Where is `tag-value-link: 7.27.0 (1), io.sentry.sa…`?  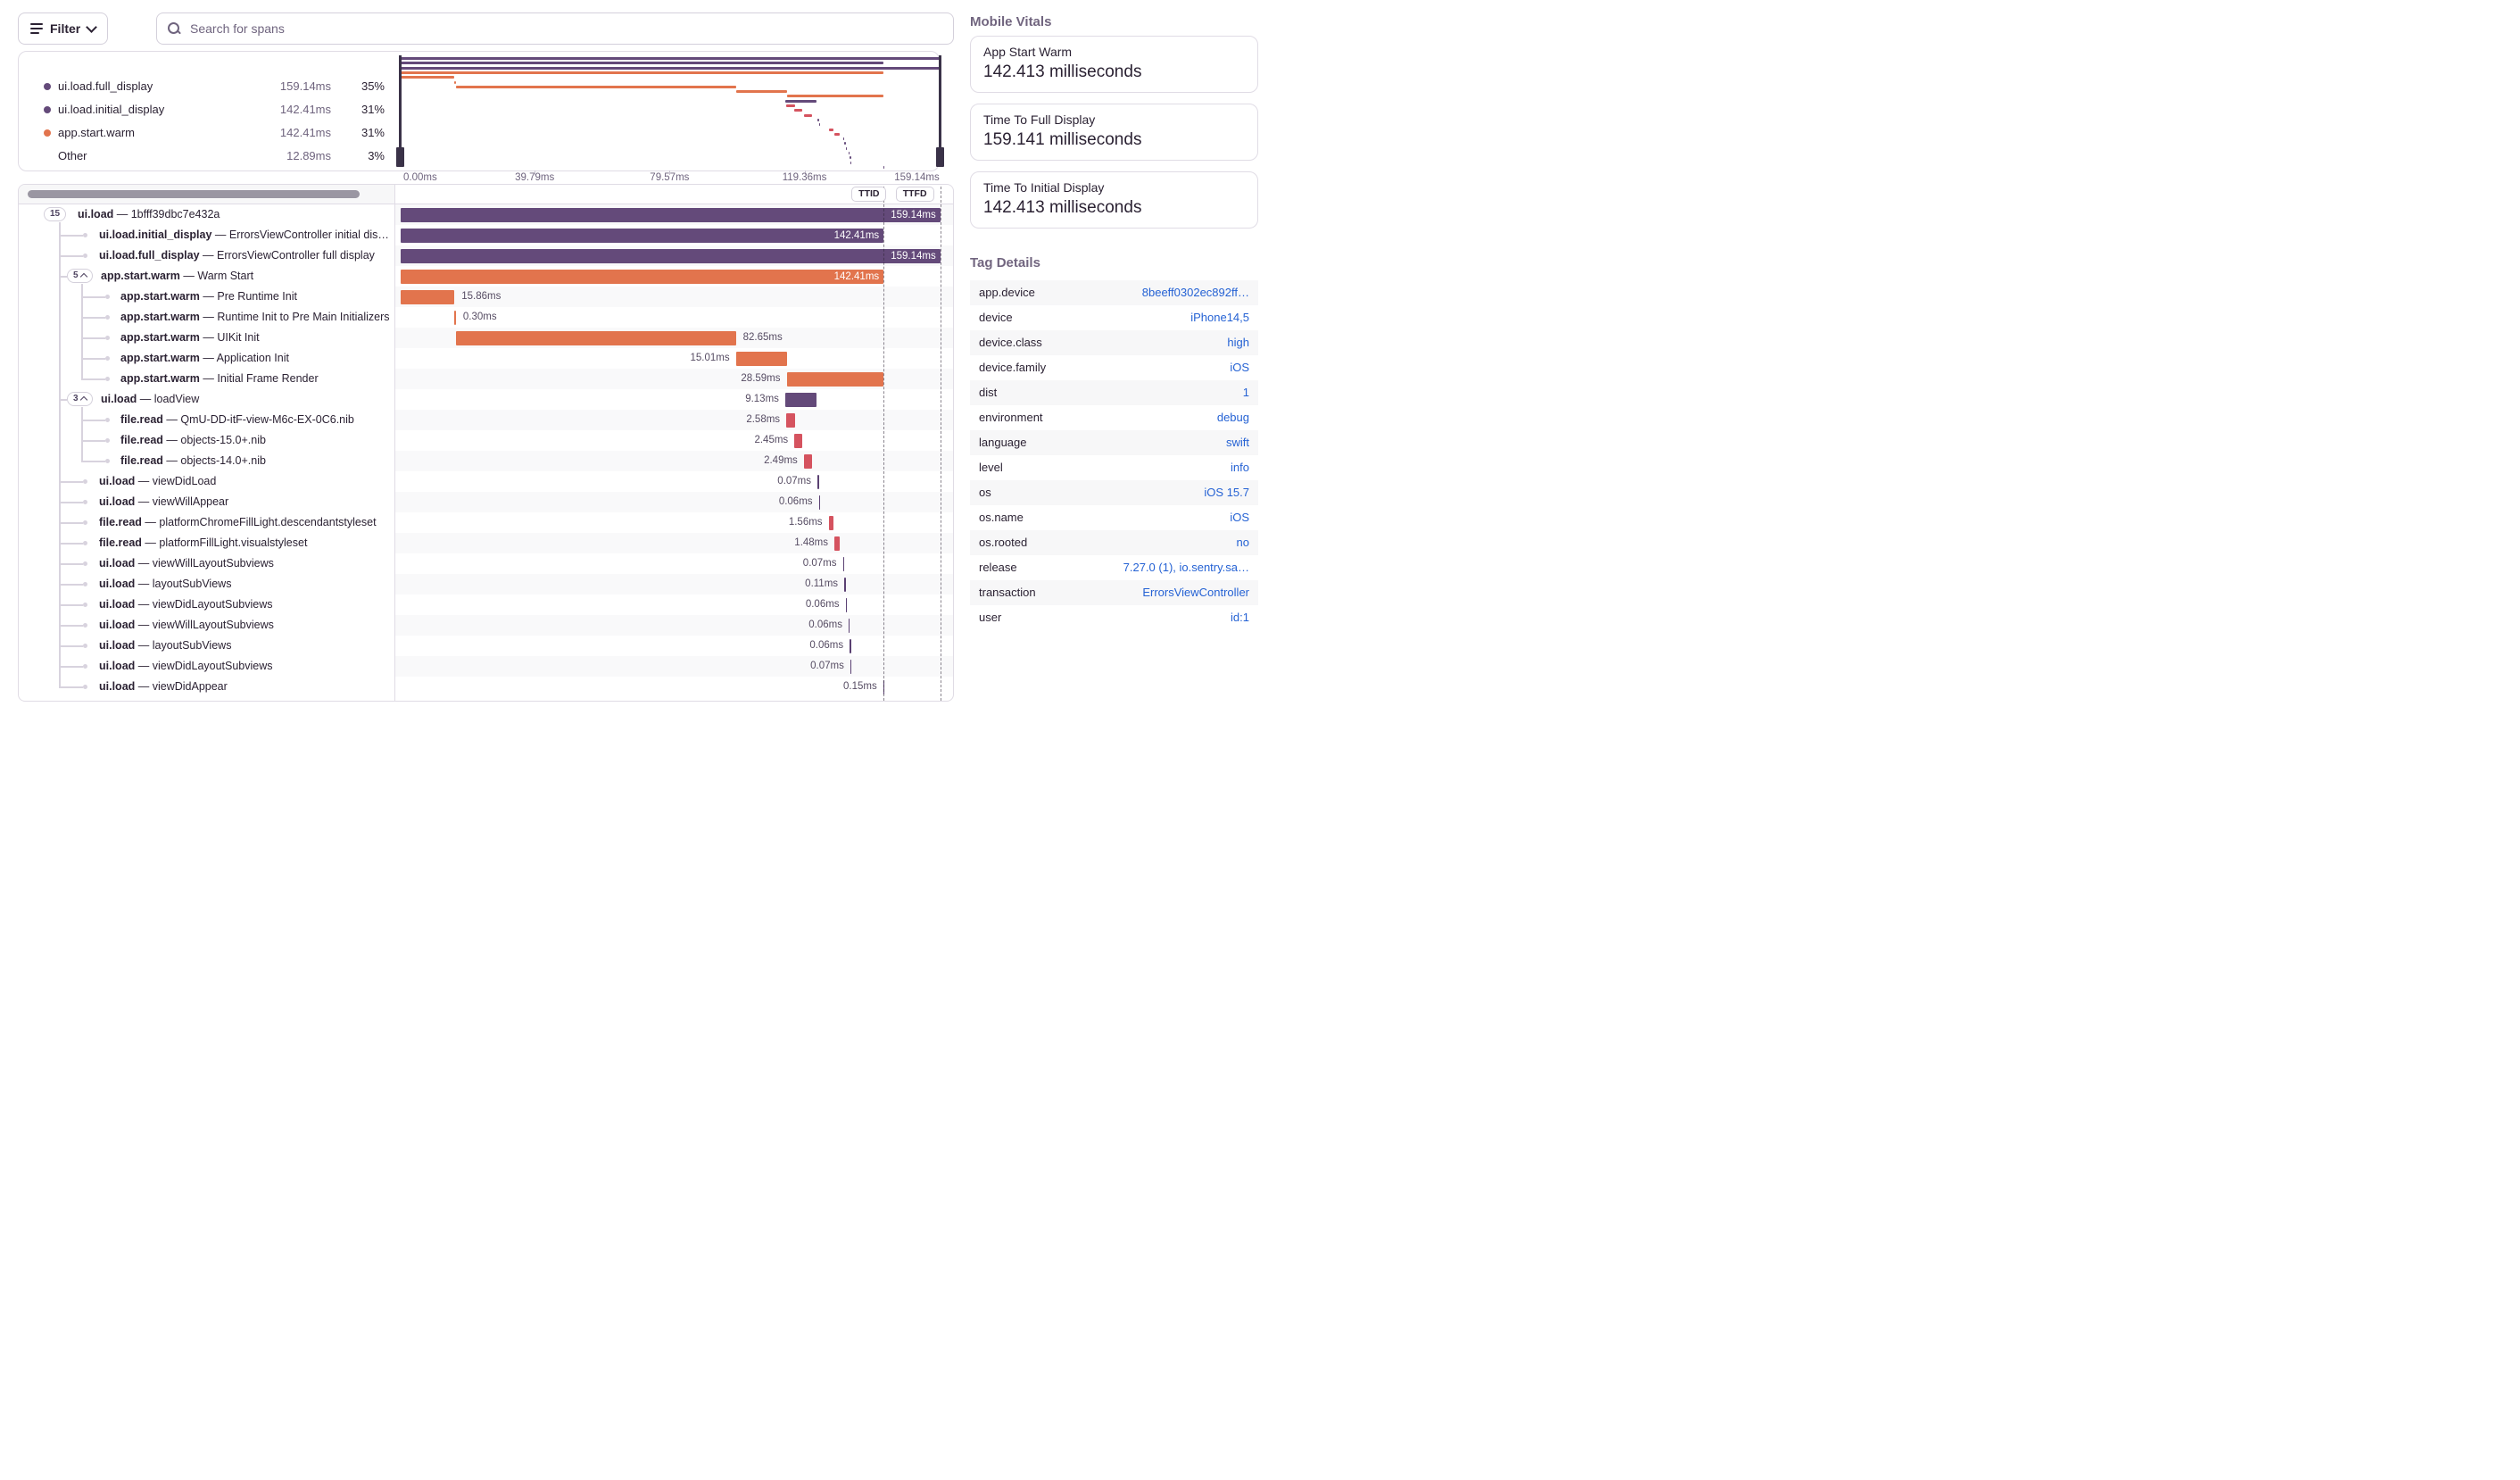 tag-value-link: 7.27.0 (1), io.sentry.sa… is located at coordinates (1186, 567).